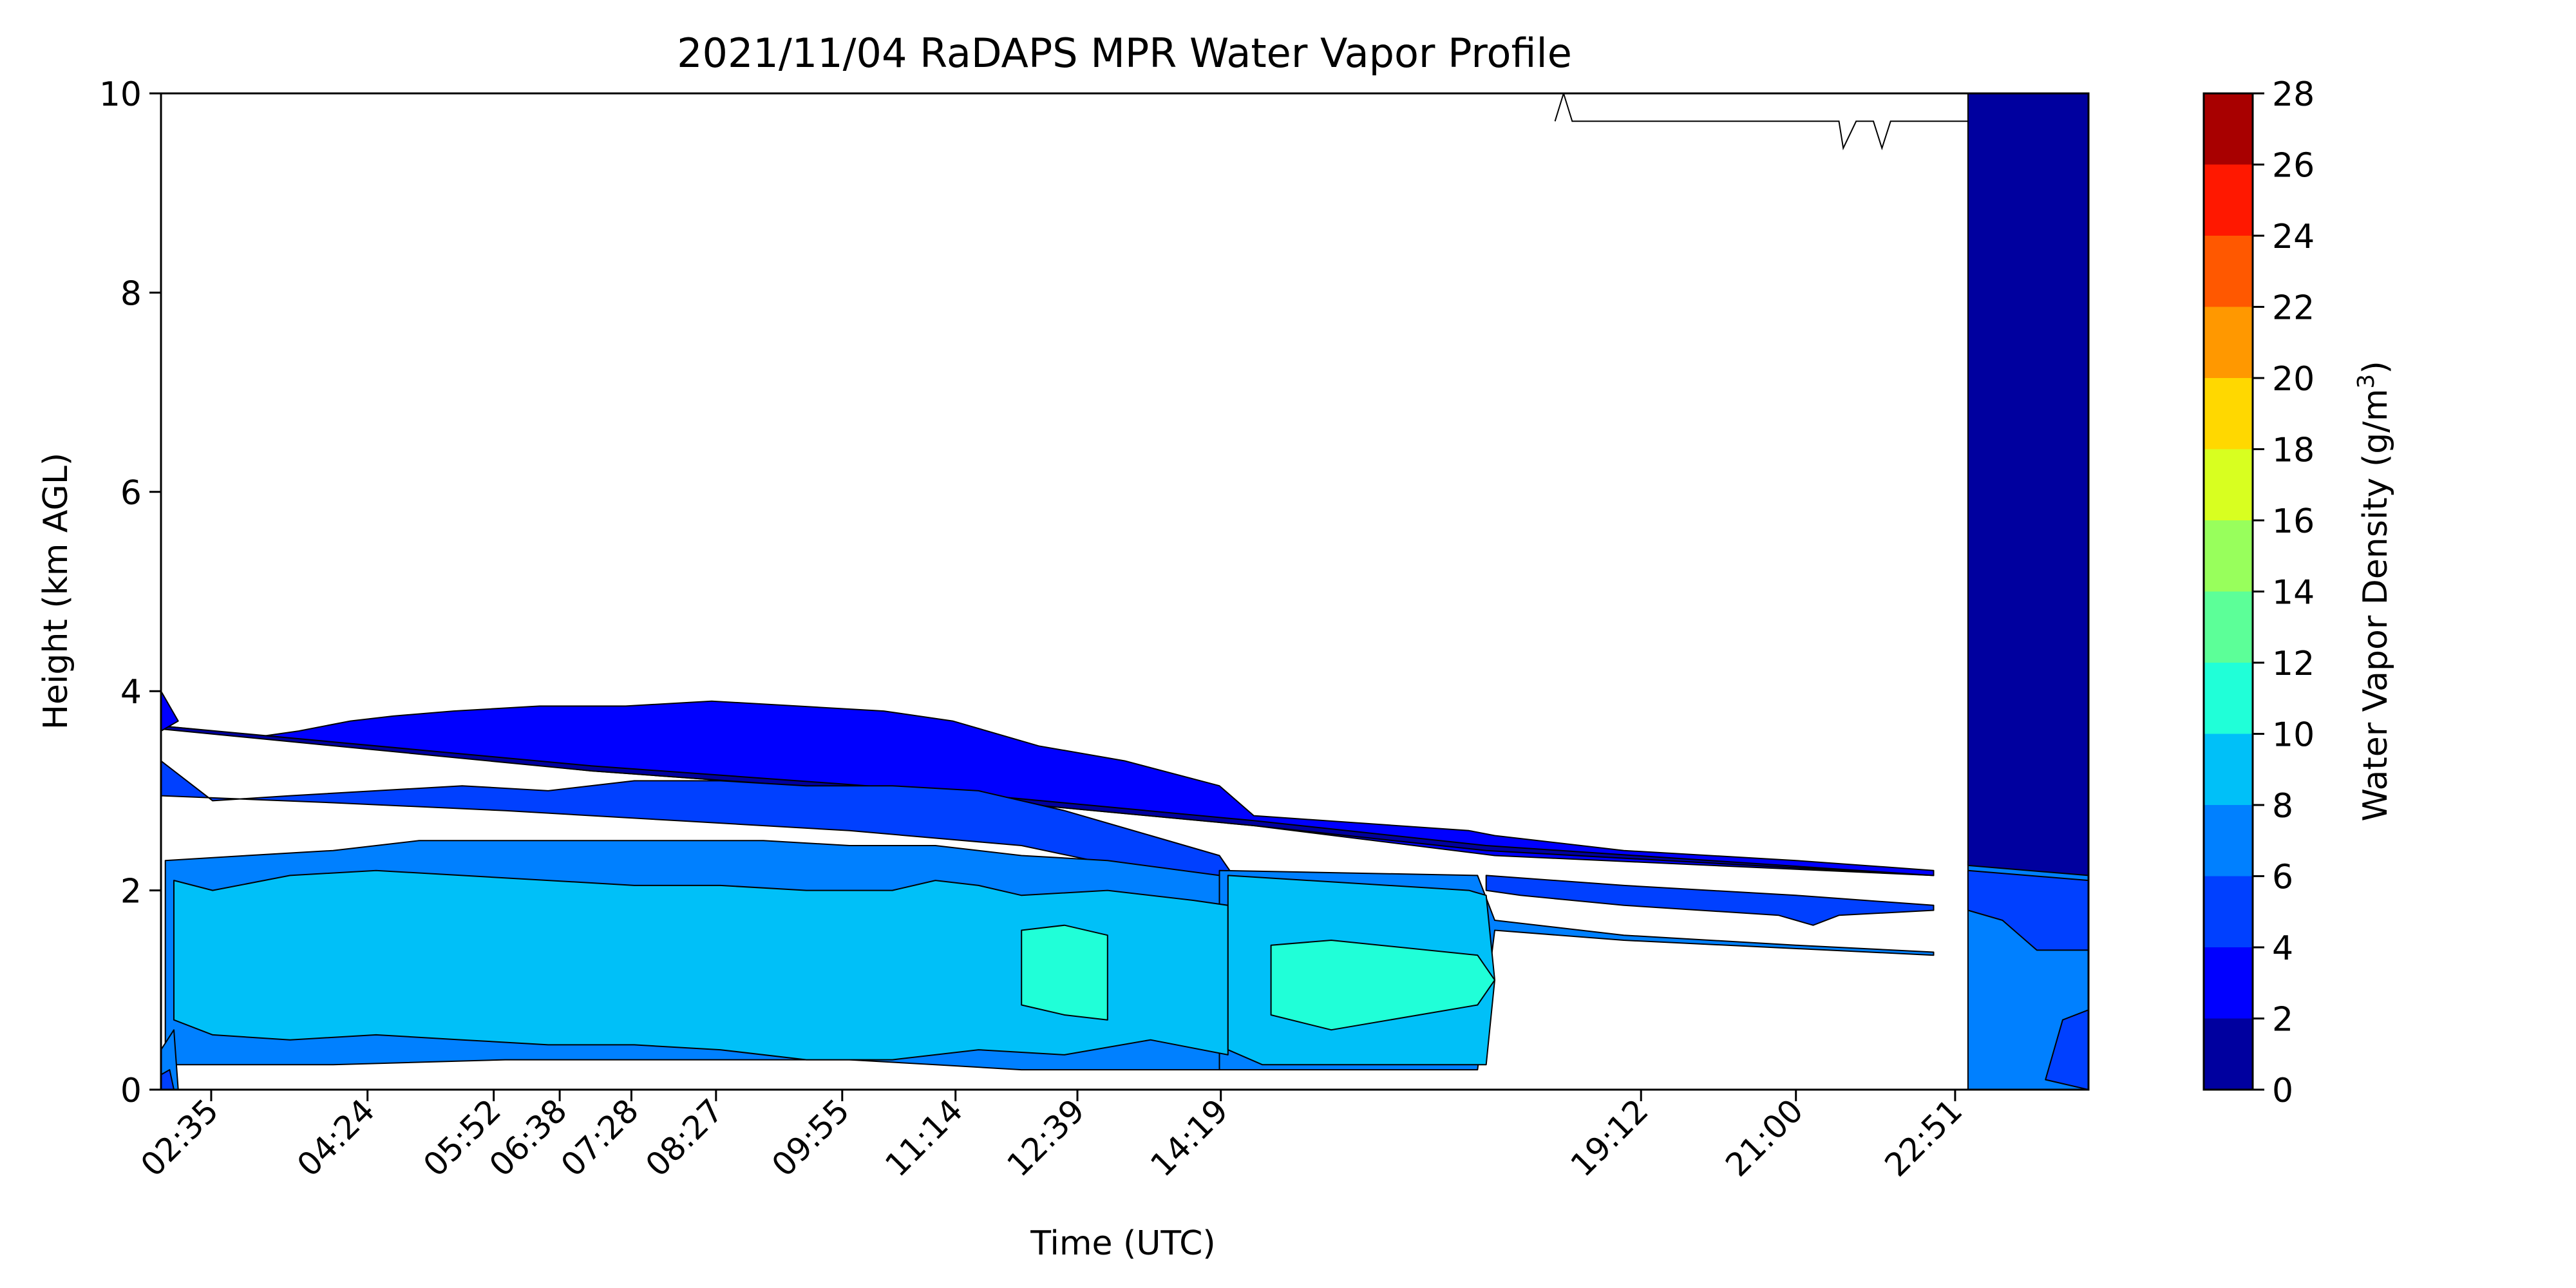  What do you see at coordinates (131, 892) in the screenshot?
I see `y-tick-label: 2` at bounding box center [131, 892].